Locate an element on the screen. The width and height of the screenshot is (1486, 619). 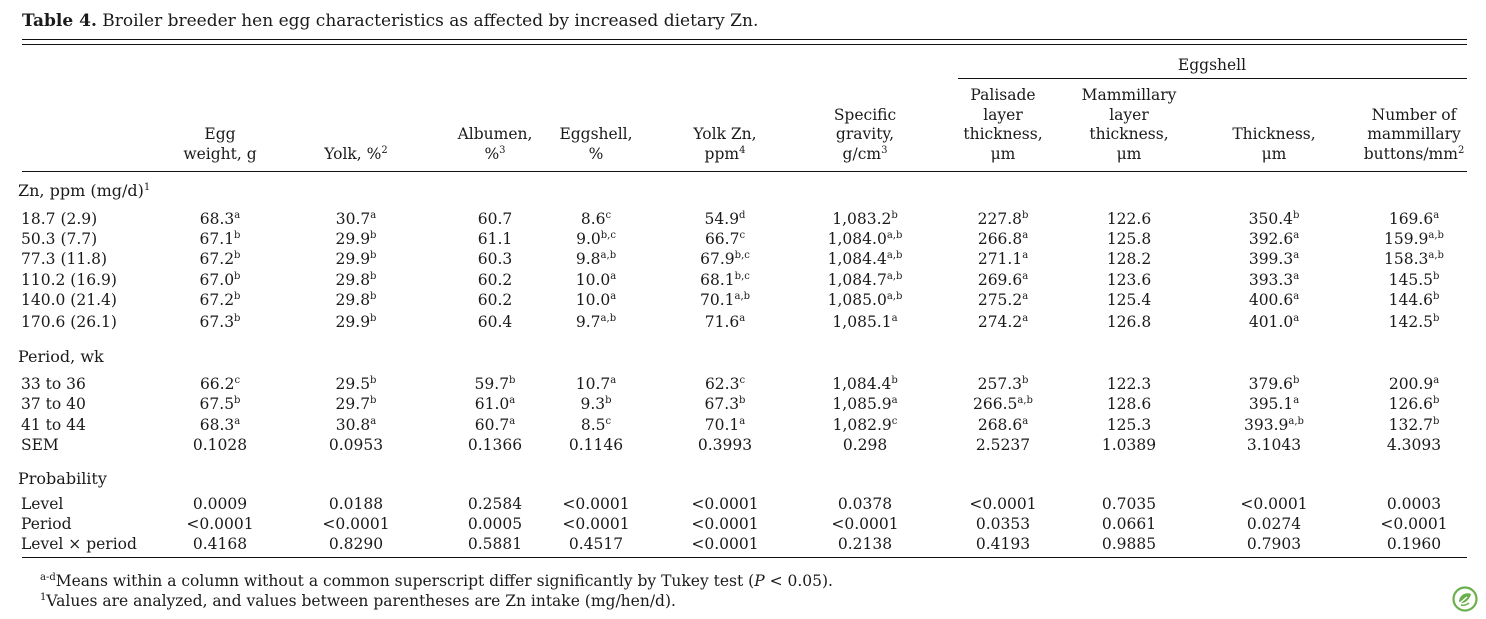
table-cell: 144.6b is located at coordinates (1414, 300).